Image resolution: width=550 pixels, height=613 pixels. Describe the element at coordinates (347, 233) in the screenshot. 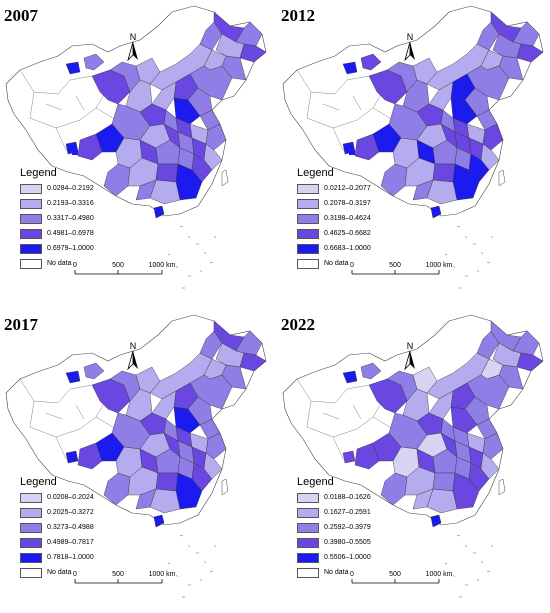

I see `legend-range-label: 0.4625–0.6682` at that location.